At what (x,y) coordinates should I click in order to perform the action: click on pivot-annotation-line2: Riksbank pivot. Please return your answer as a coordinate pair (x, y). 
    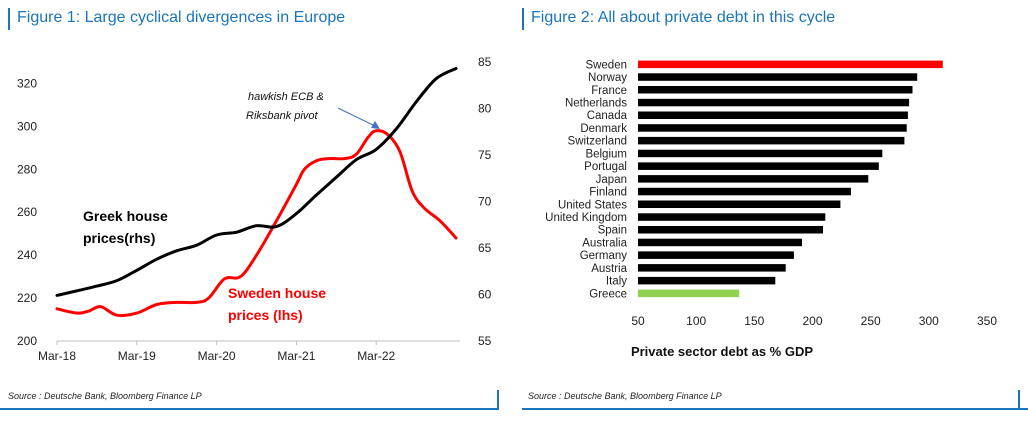
    Looking at the image, I should click on (282, 116).